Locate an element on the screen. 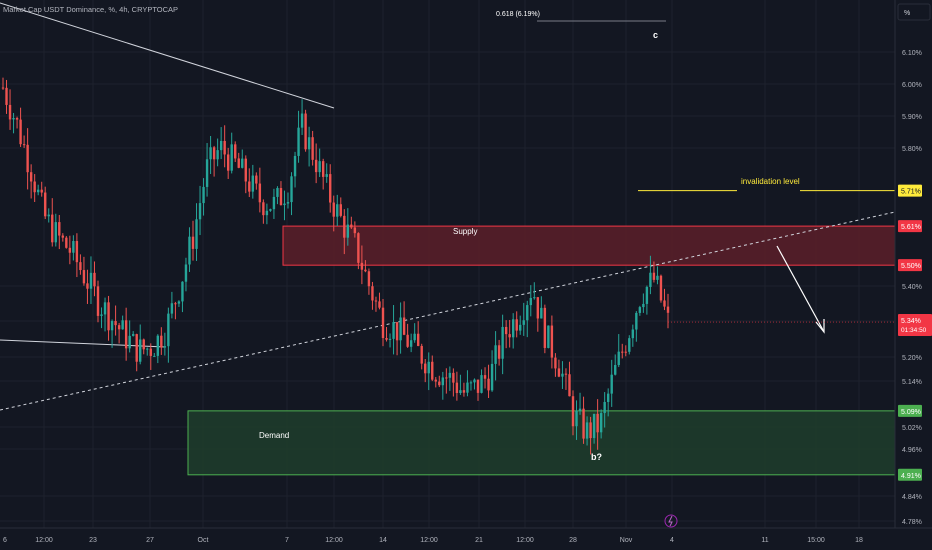  projection-arrow-line is located at coordinates (800, 288).